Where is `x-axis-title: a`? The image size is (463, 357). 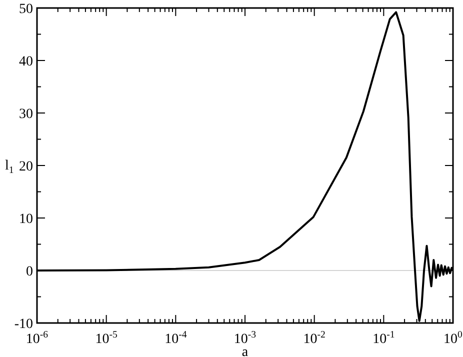 x-axis-title: a is located at coordinates (245, 351).